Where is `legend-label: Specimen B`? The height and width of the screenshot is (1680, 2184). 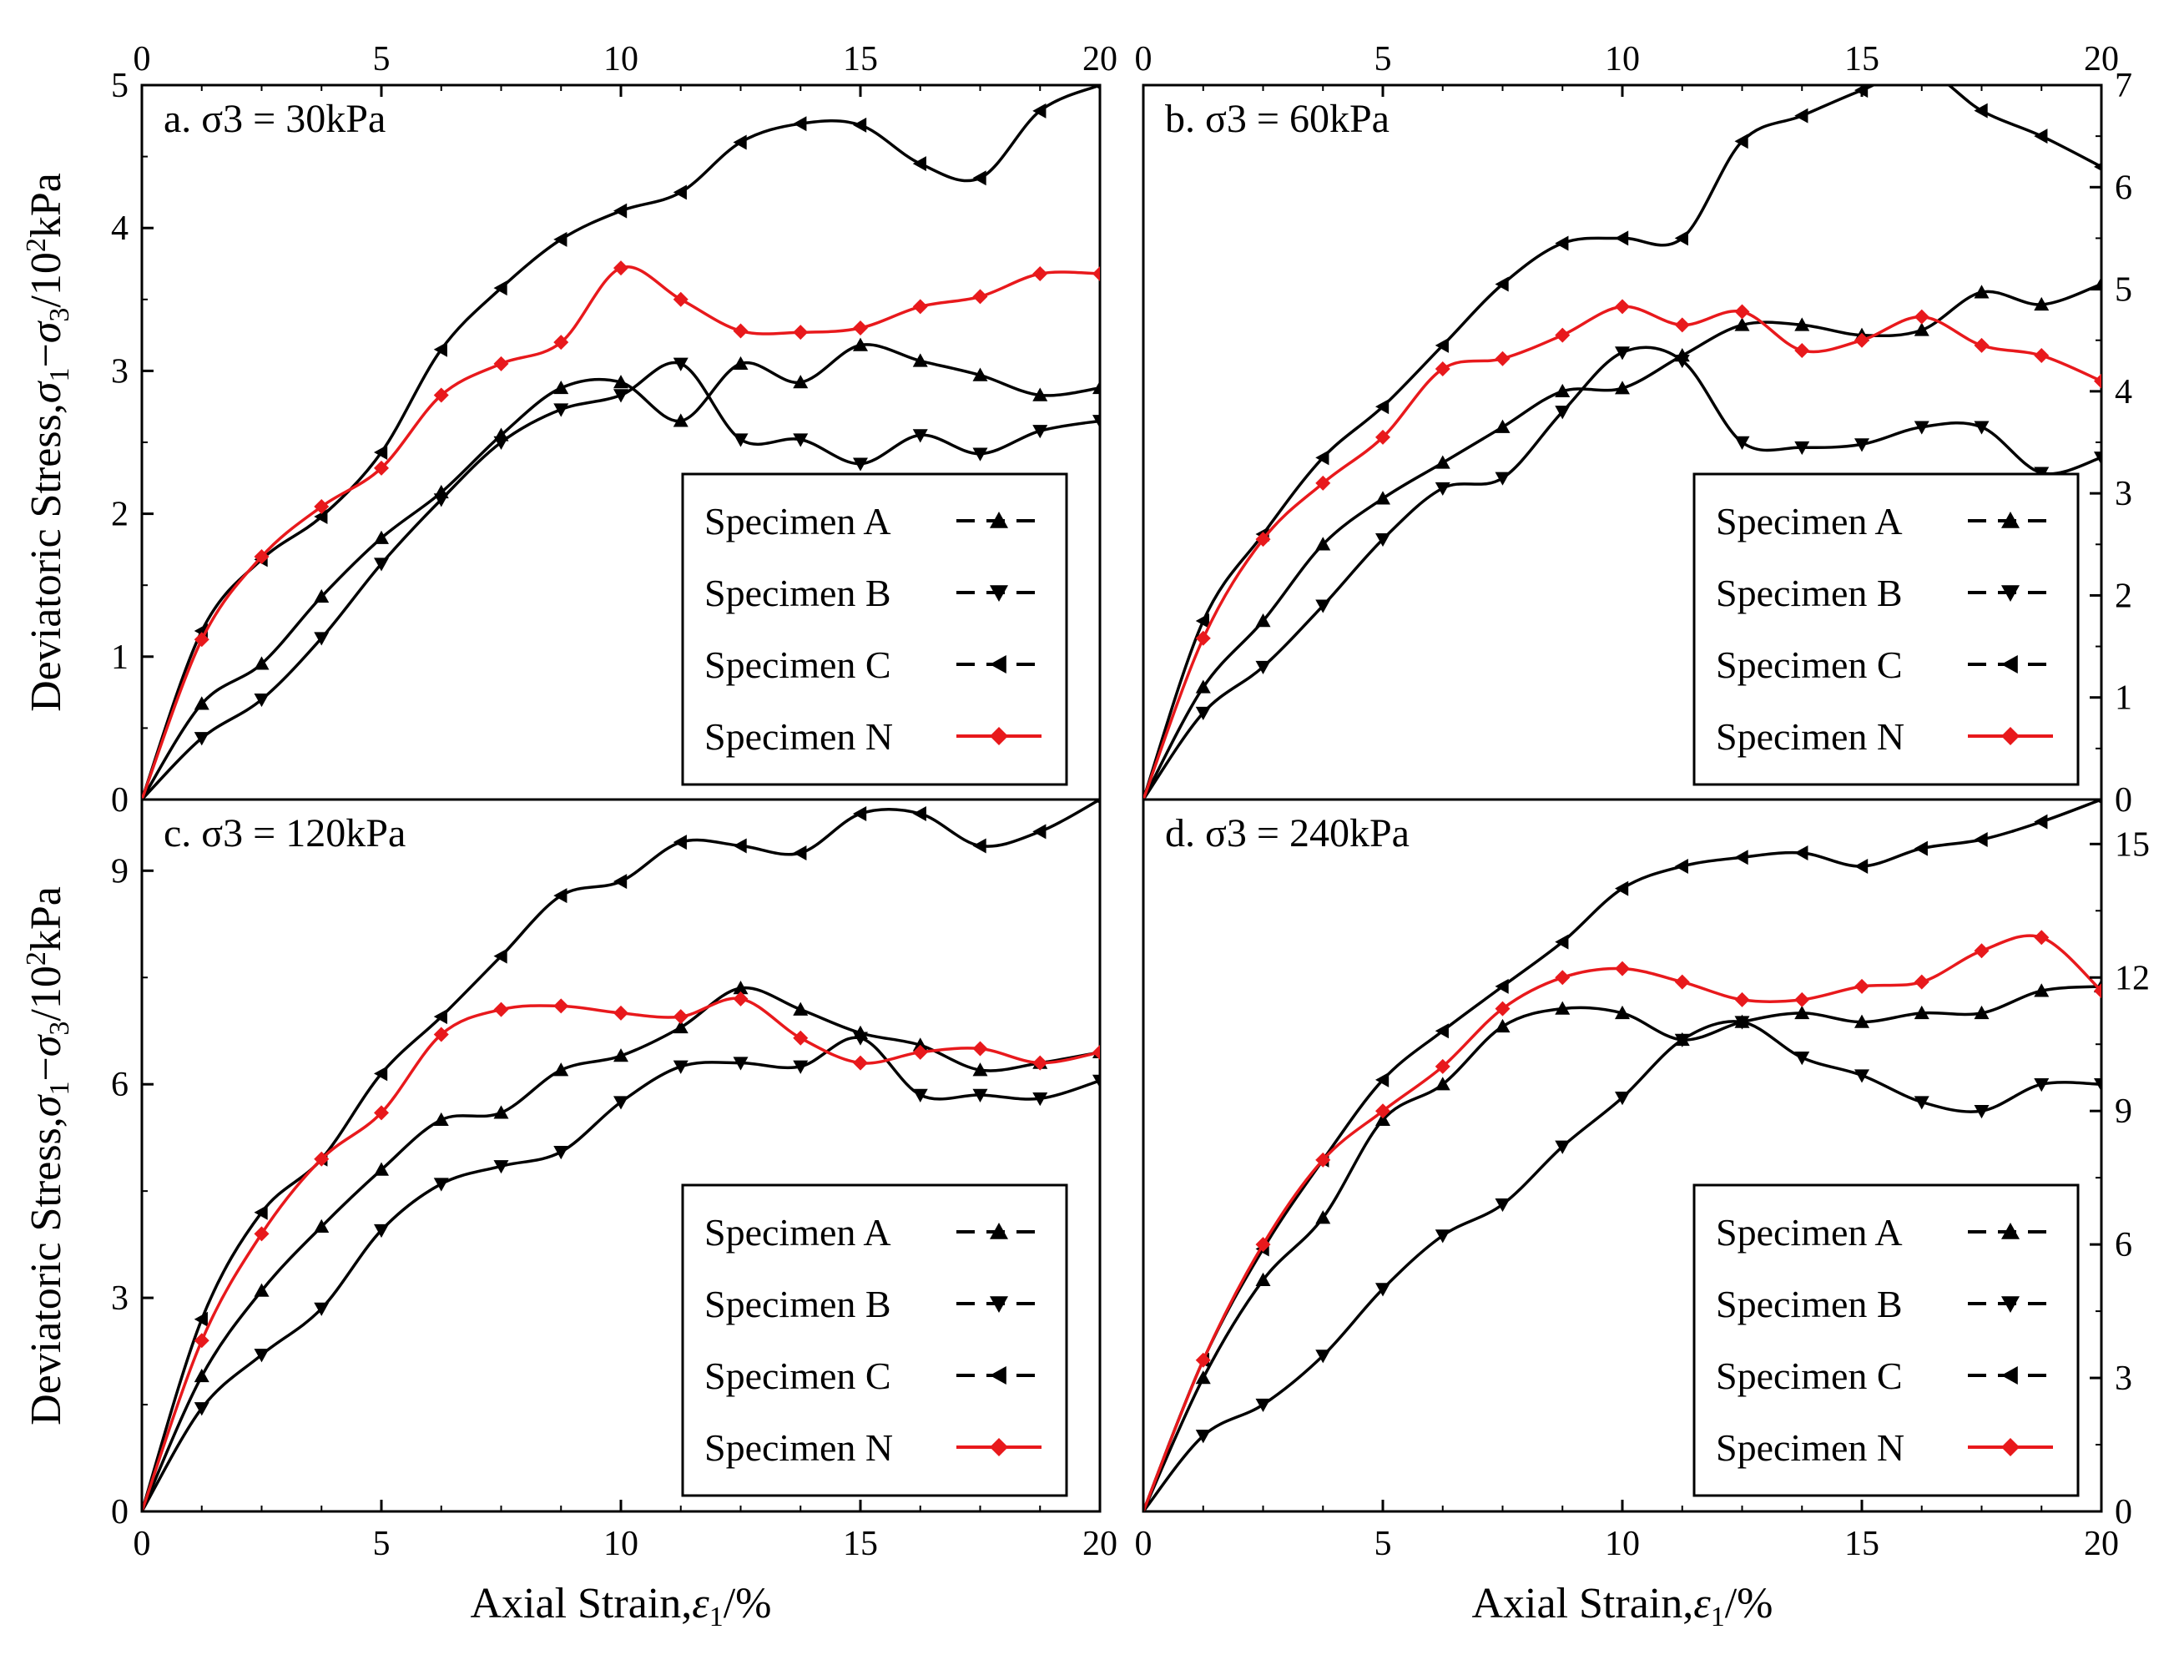 legend-label: Specimen B is located at coordinates (797, 1304).